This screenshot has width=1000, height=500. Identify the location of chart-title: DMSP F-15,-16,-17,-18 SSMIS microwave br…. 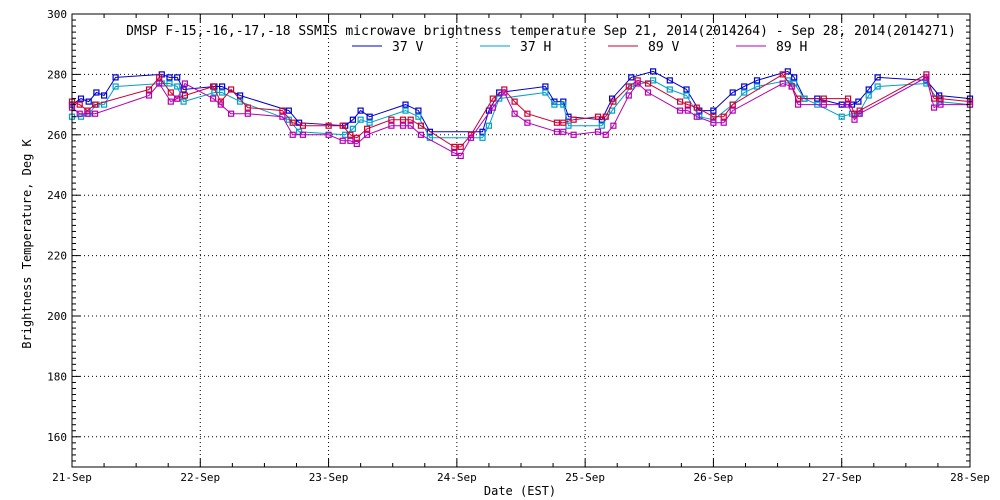
(541, 31).